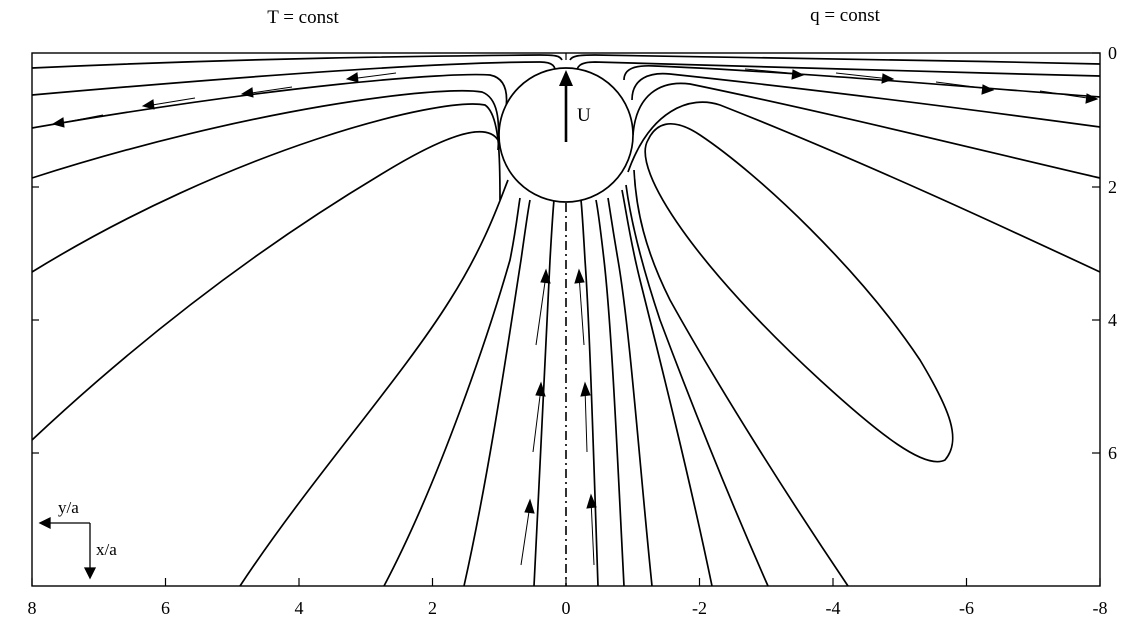 This screenshot has height=643, width=1140. I want to click on x-tick-label: 8, so click(32, 608).